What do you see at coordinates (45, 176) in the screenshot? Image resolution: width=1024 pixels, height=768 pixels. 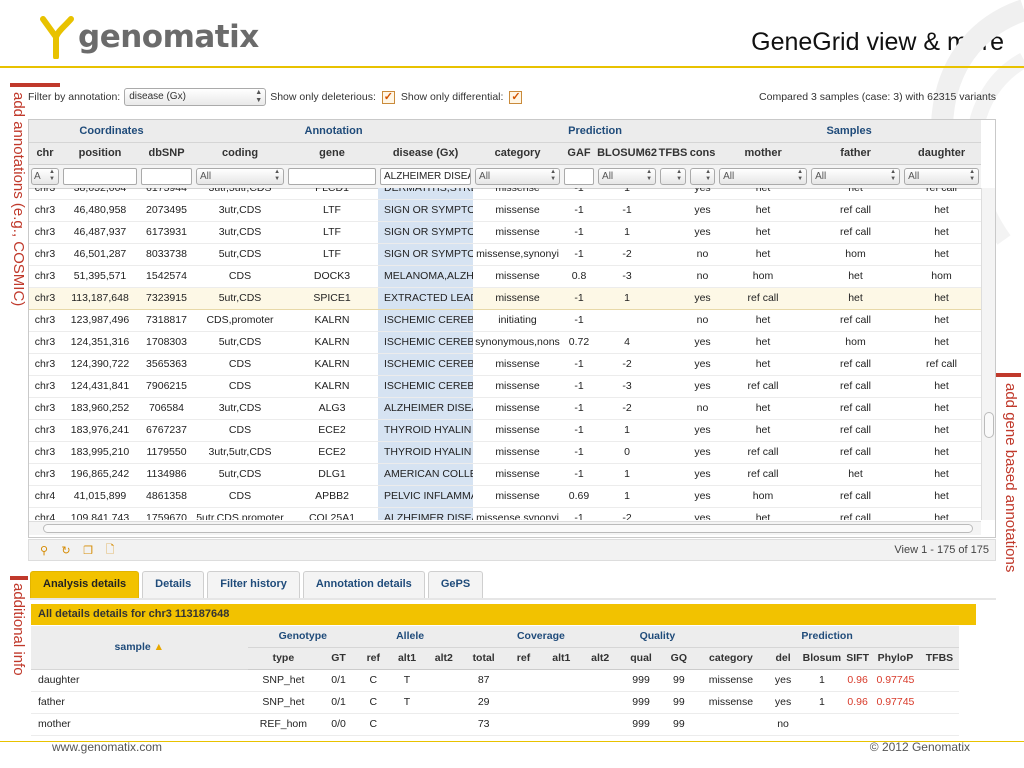 I see `filter-chr: A ▲ ▼` at bounding box center [45, 176].